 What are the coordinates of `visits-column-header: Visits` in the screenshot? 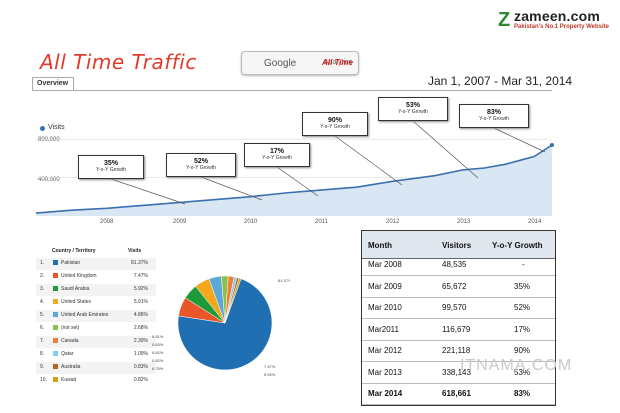 It's located at (135, 251).